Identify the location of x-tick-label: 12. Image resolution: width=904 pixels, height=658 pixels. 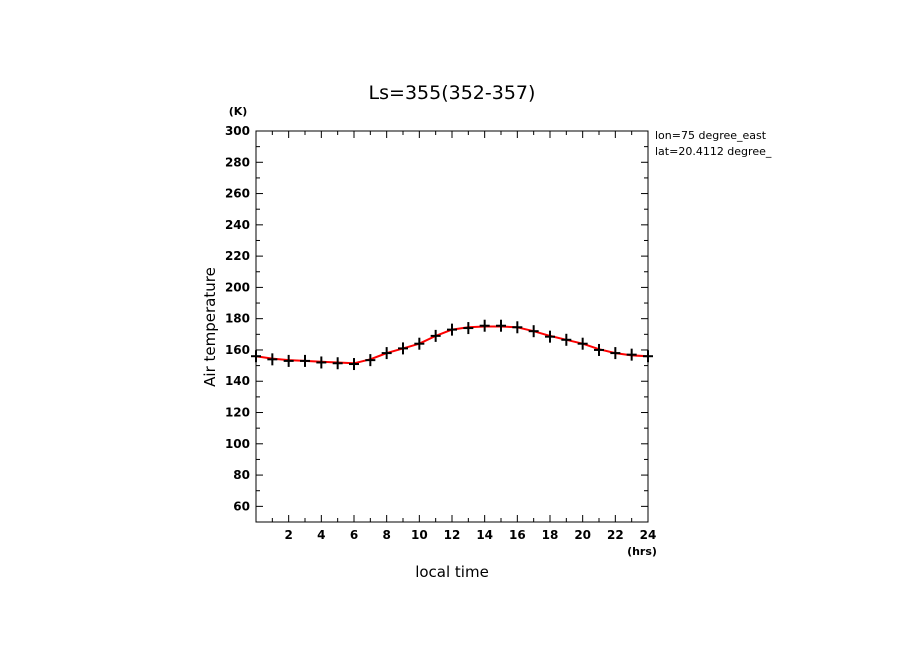
(452, 535).